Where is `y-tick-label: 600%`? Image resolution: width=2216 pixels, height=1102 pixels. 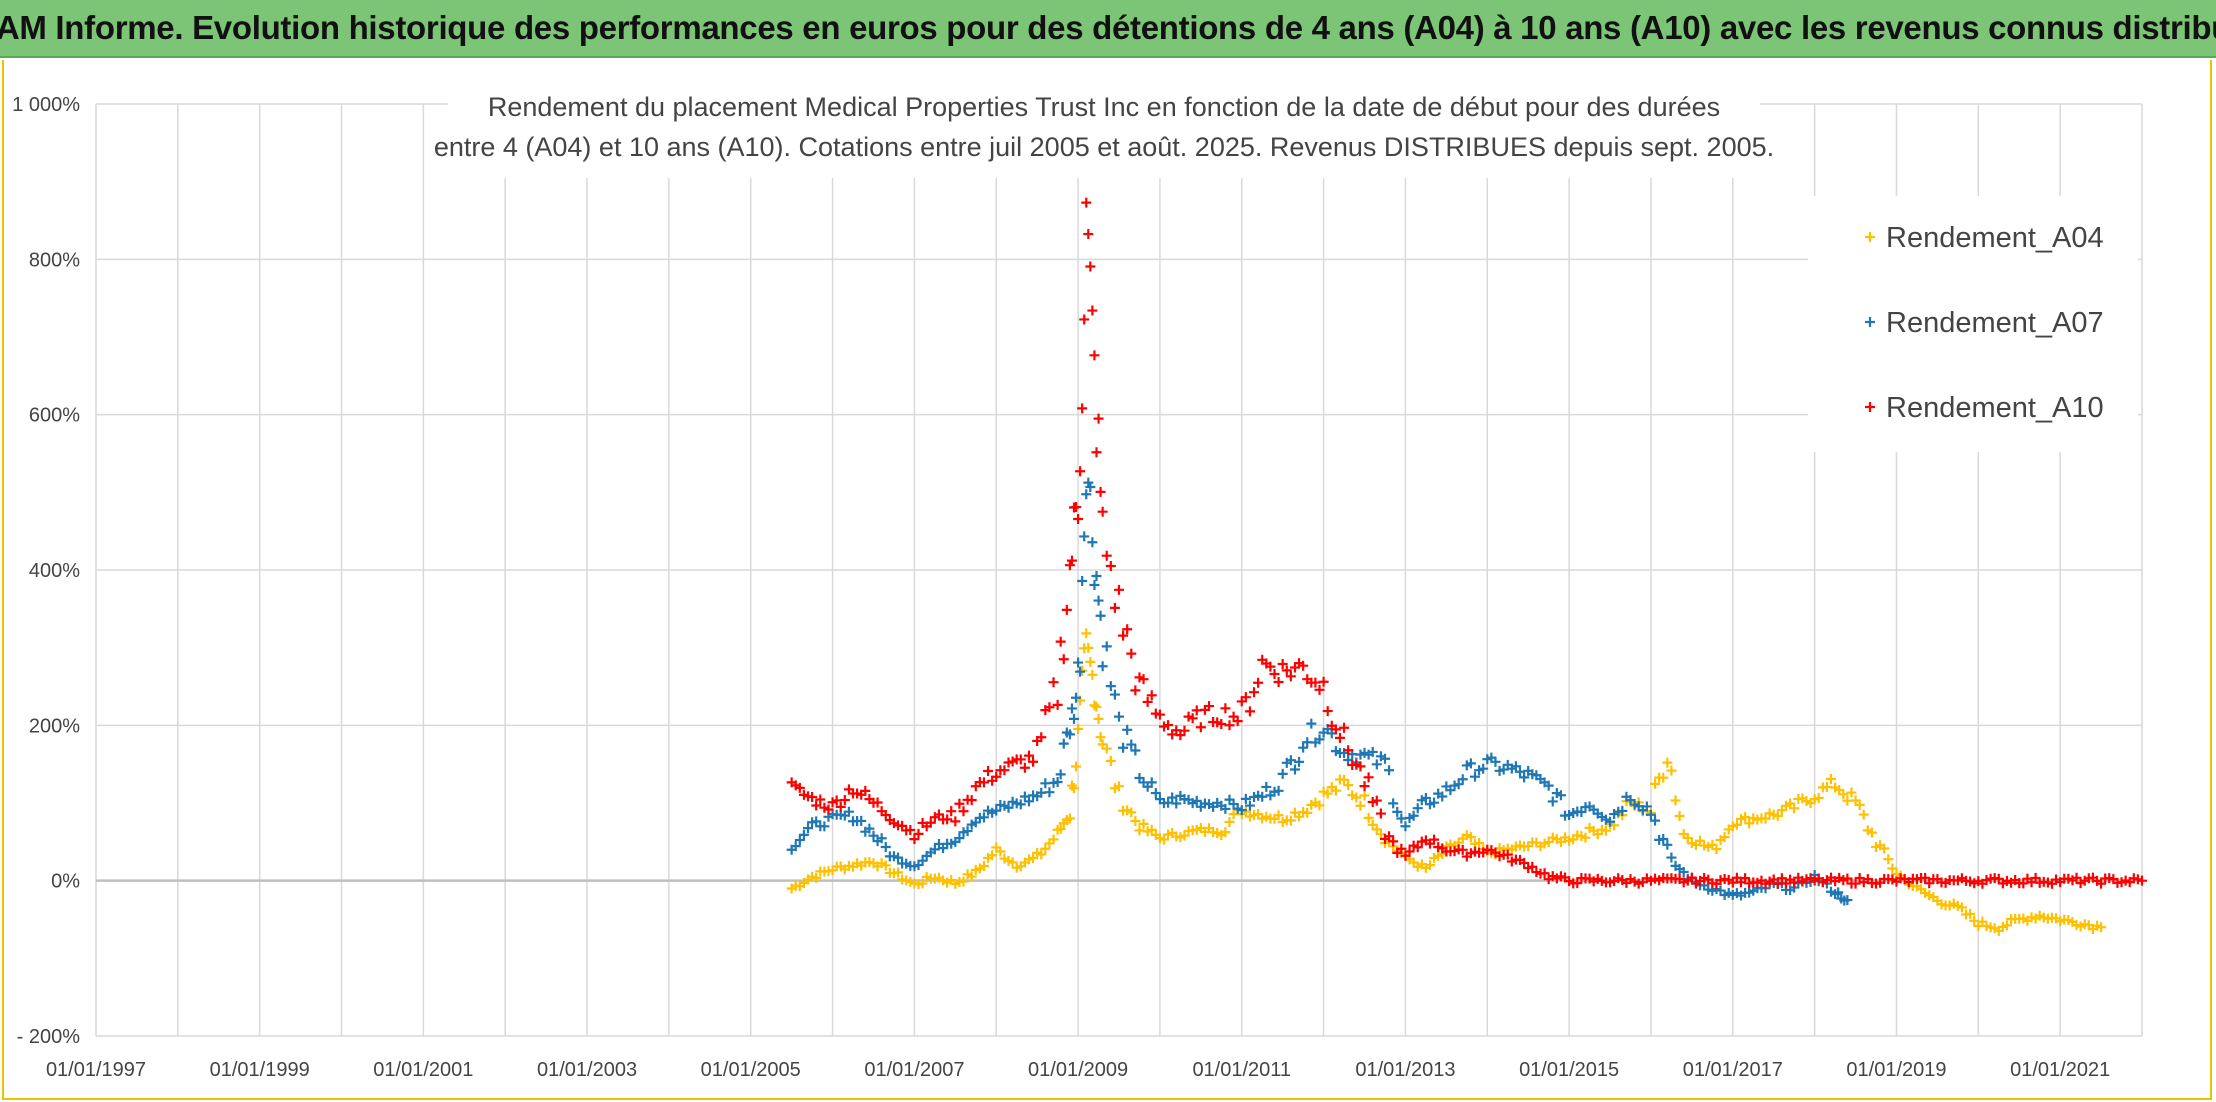 y-tick-label: 600% is located at coordinates (54, 416).